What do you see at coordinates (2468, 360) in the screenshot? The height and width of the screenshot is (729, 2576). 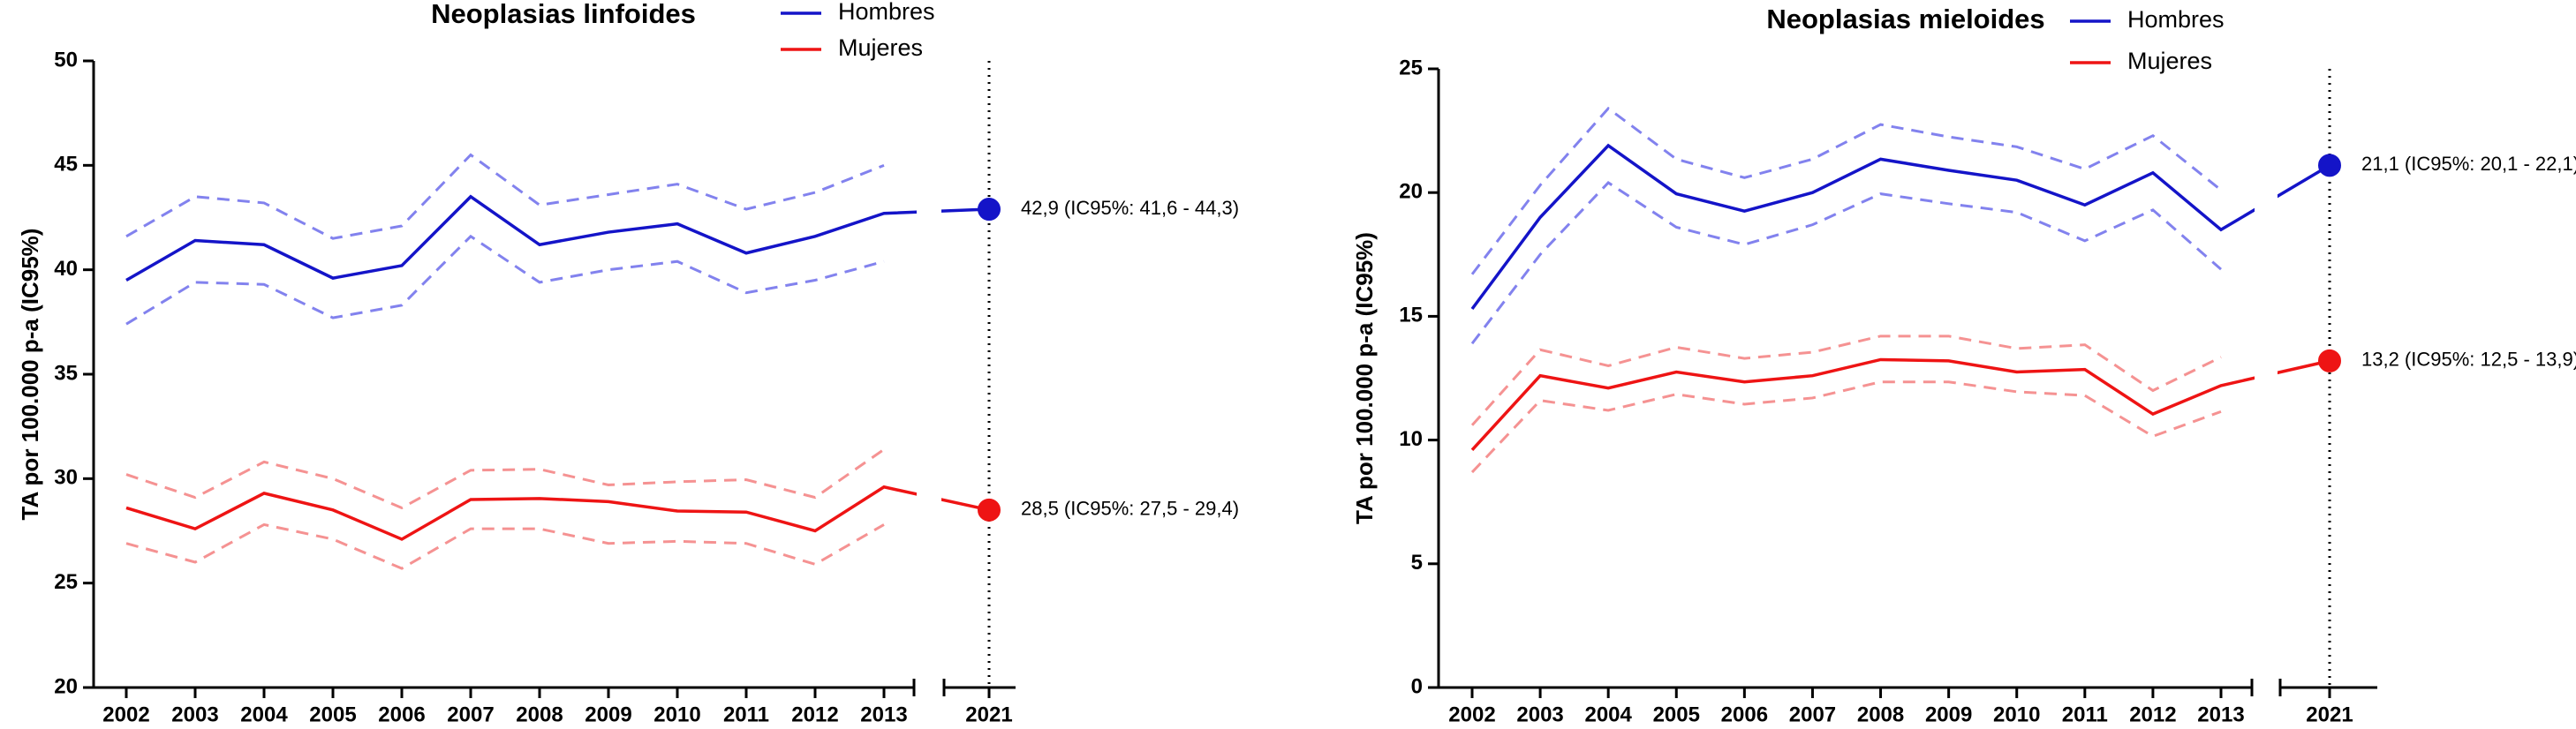 I see `point-annotation: 13,2 (IC95%: 12,5 - 13,9)` at bounding box center [2468, 360].